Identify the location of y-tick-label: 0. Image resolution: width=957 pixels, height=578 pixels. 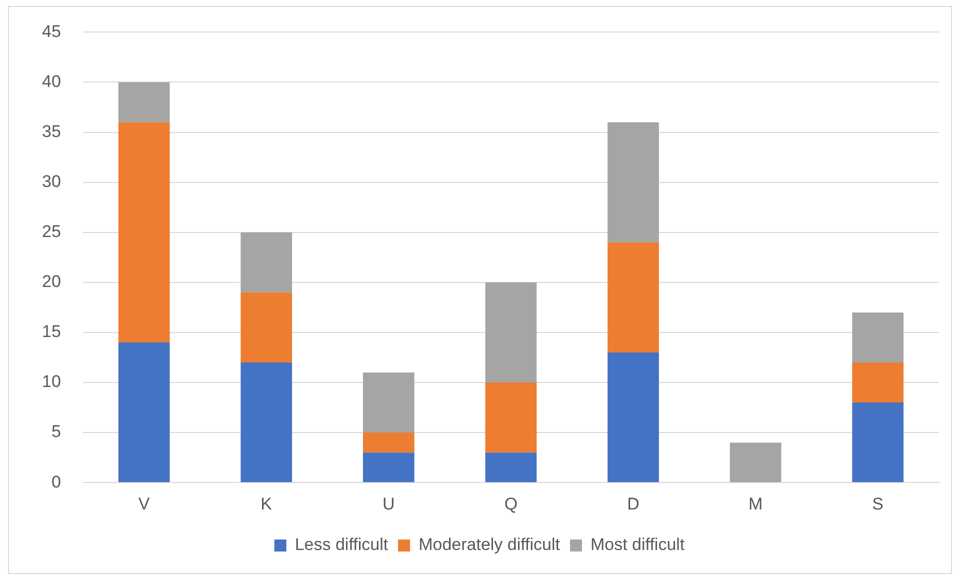
(56, 482).